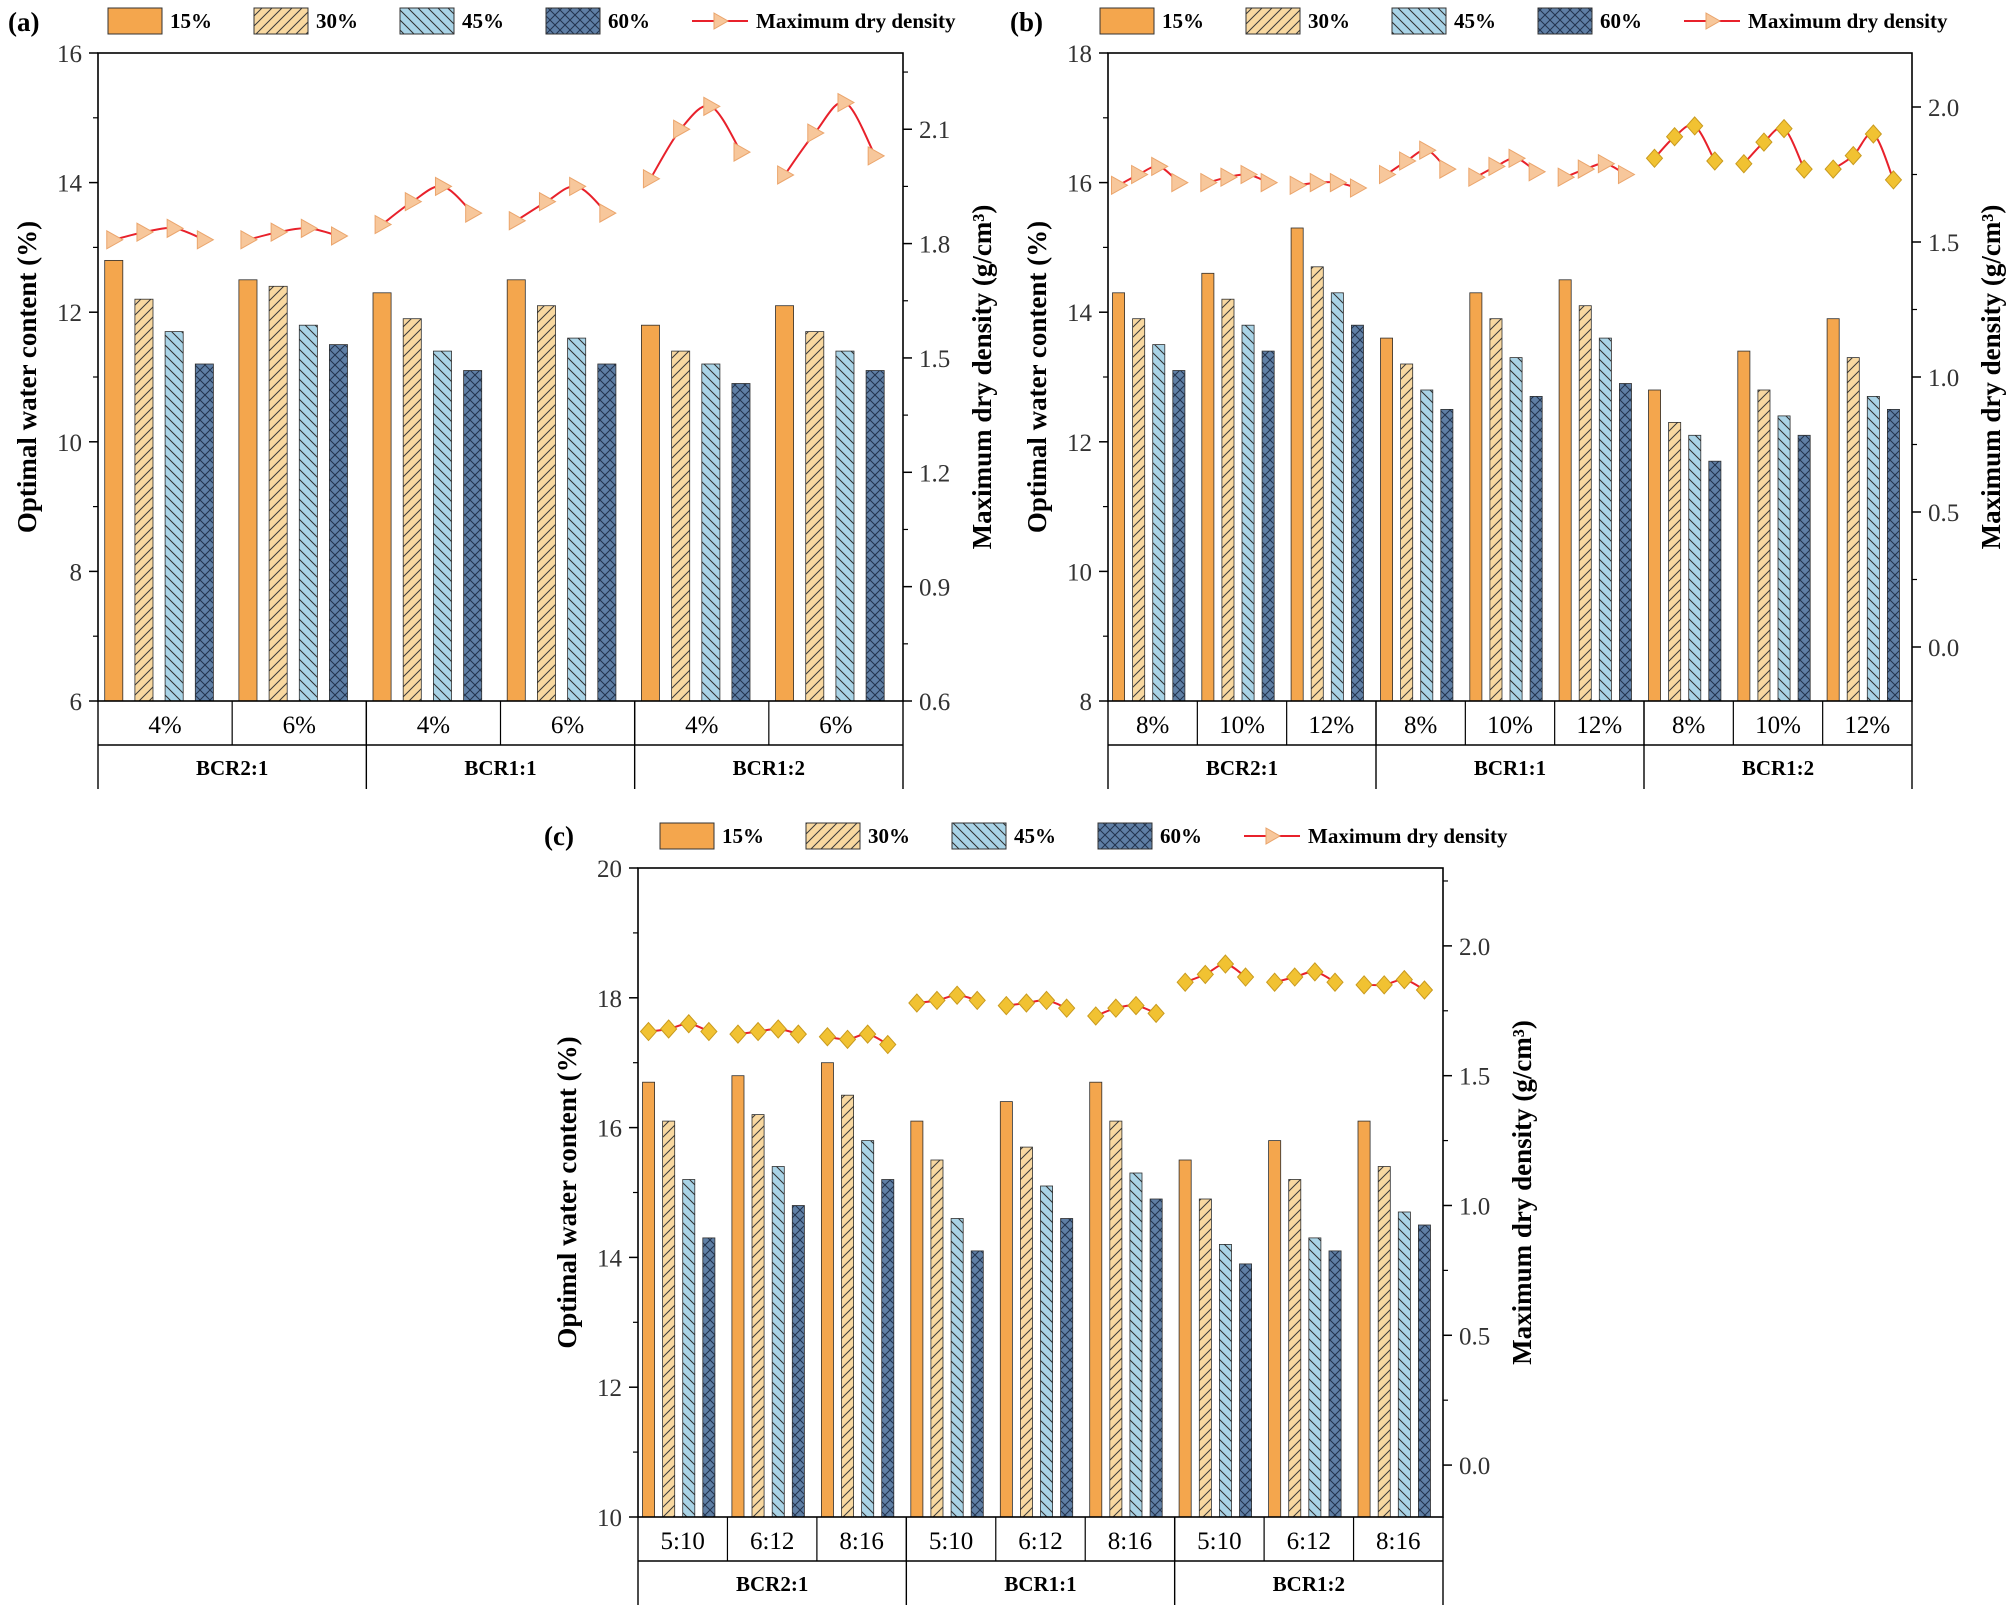  I want to click on right-tick-label: 1.5, so click(1943, 243).